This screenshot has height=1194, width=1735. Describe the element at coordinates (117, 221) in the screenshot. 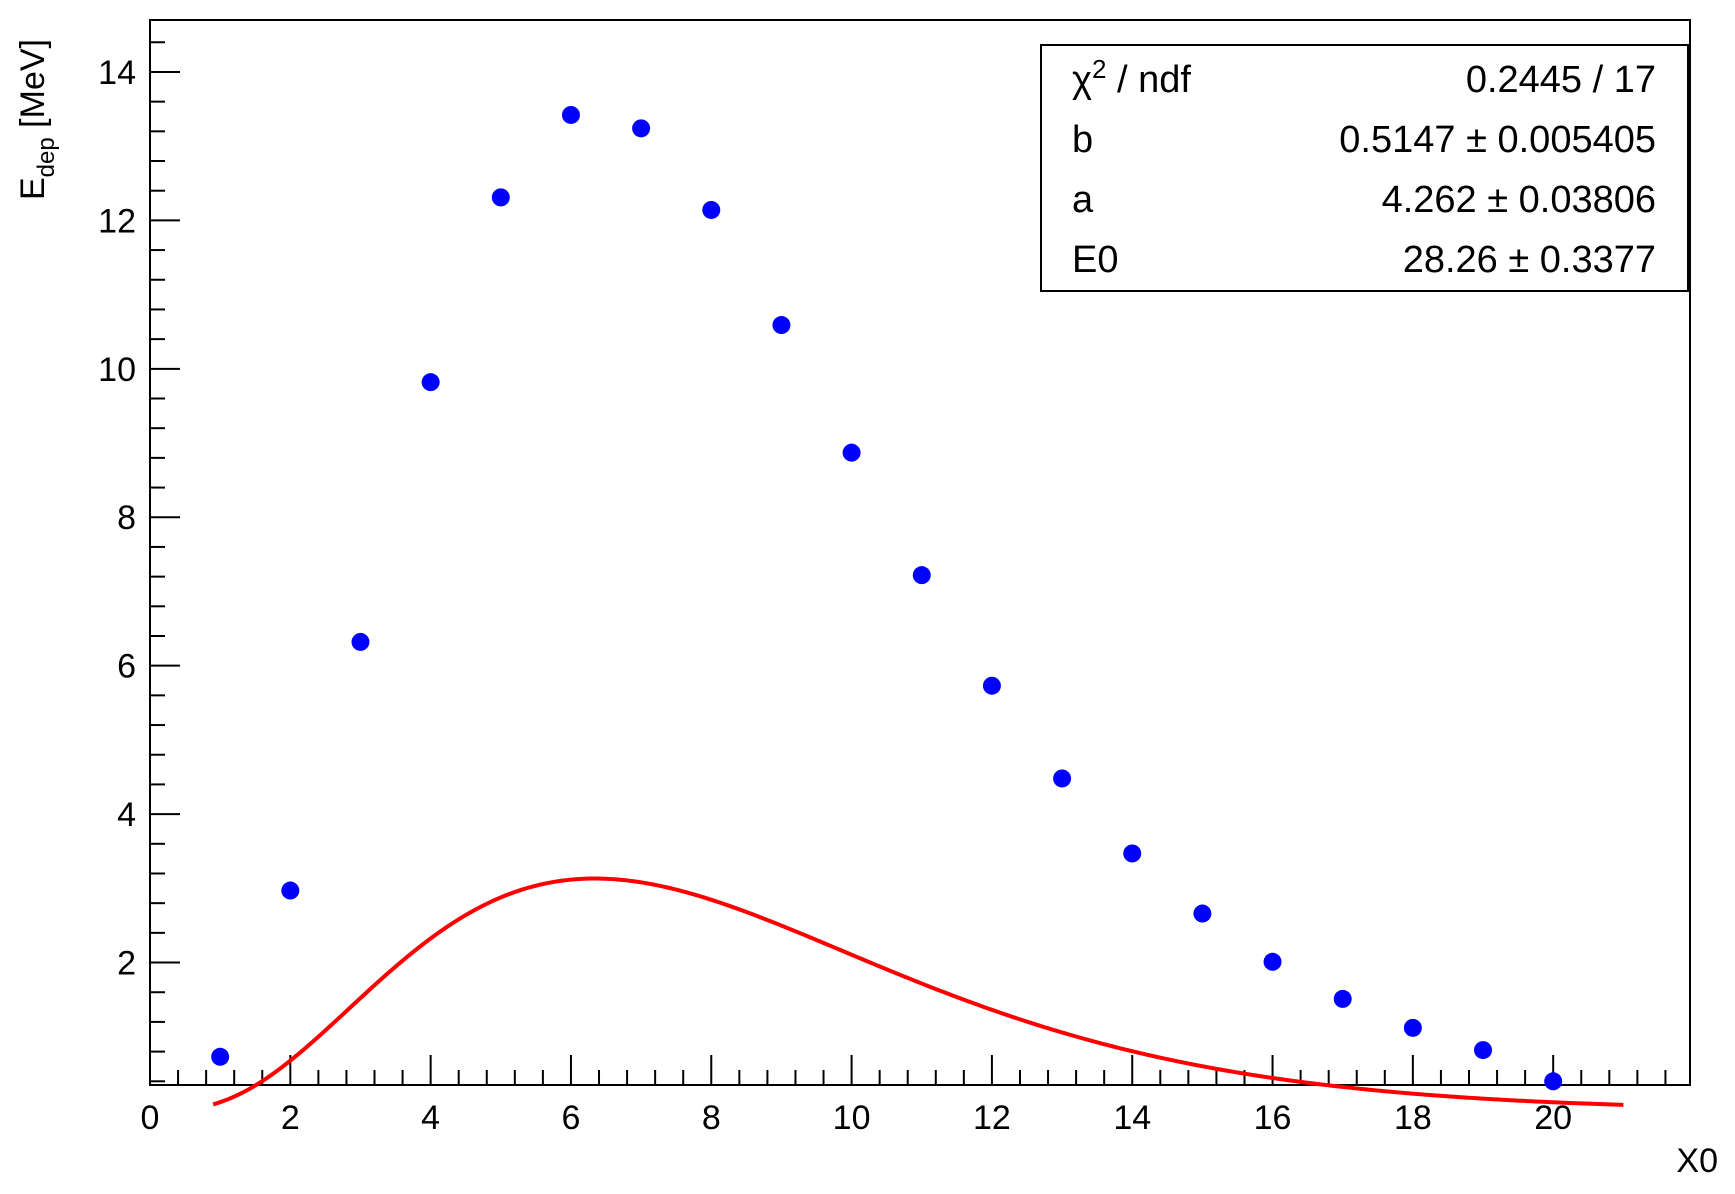

I see `y-tick-label: 12` at that location.